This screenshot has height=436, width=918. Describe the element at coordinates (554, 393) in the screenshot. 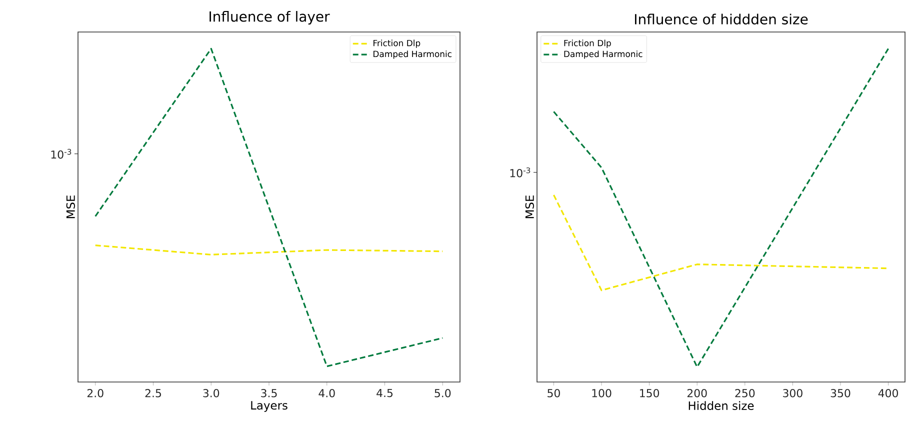

I see `x-tick-label: 50` at that location.